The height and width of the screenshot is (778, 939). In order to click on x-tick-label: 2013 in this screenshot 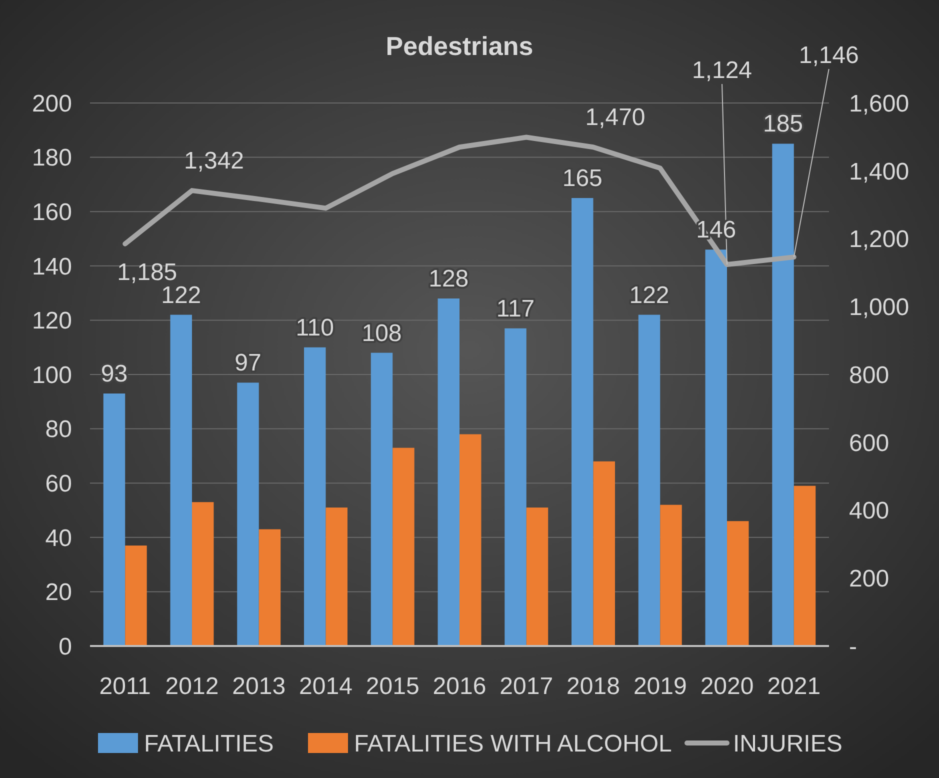, I will do `click(259, 686)`.